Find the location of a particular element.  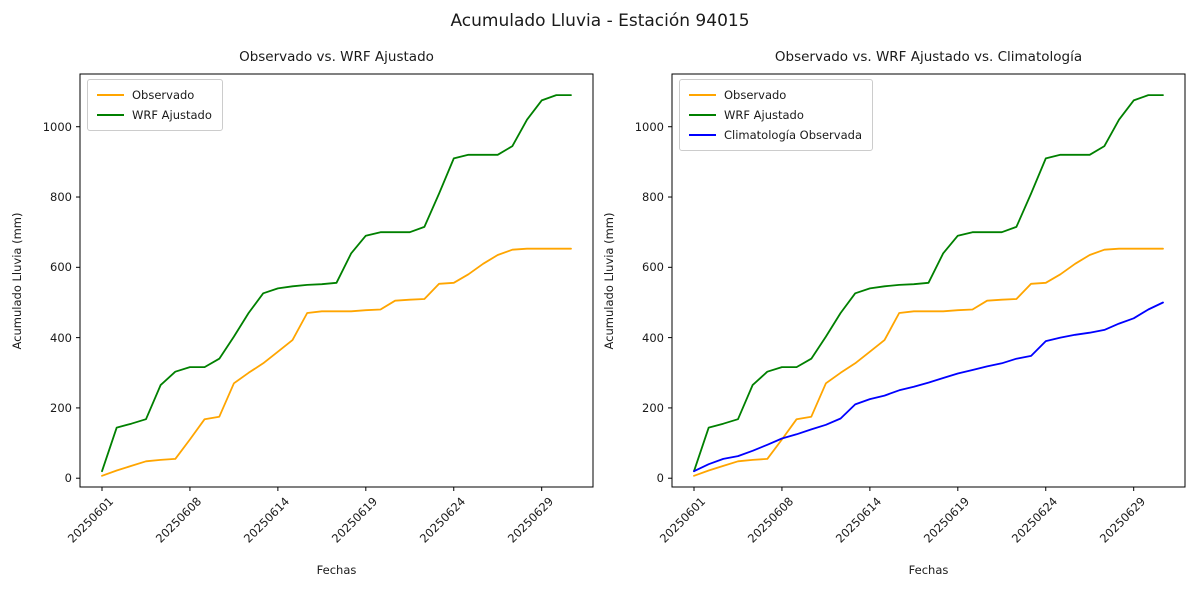

series-line-climatolog-a-observada is located at coordinates (928, 387).